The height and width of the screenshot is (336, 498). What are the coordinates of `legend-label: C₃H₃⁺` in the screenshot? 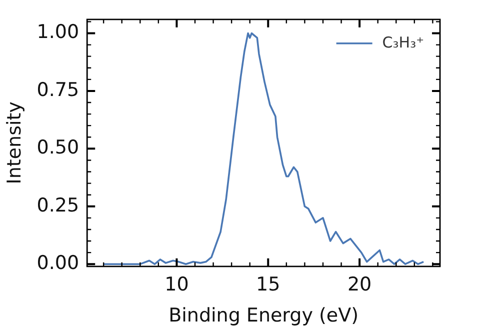 It's located at (403, 42).